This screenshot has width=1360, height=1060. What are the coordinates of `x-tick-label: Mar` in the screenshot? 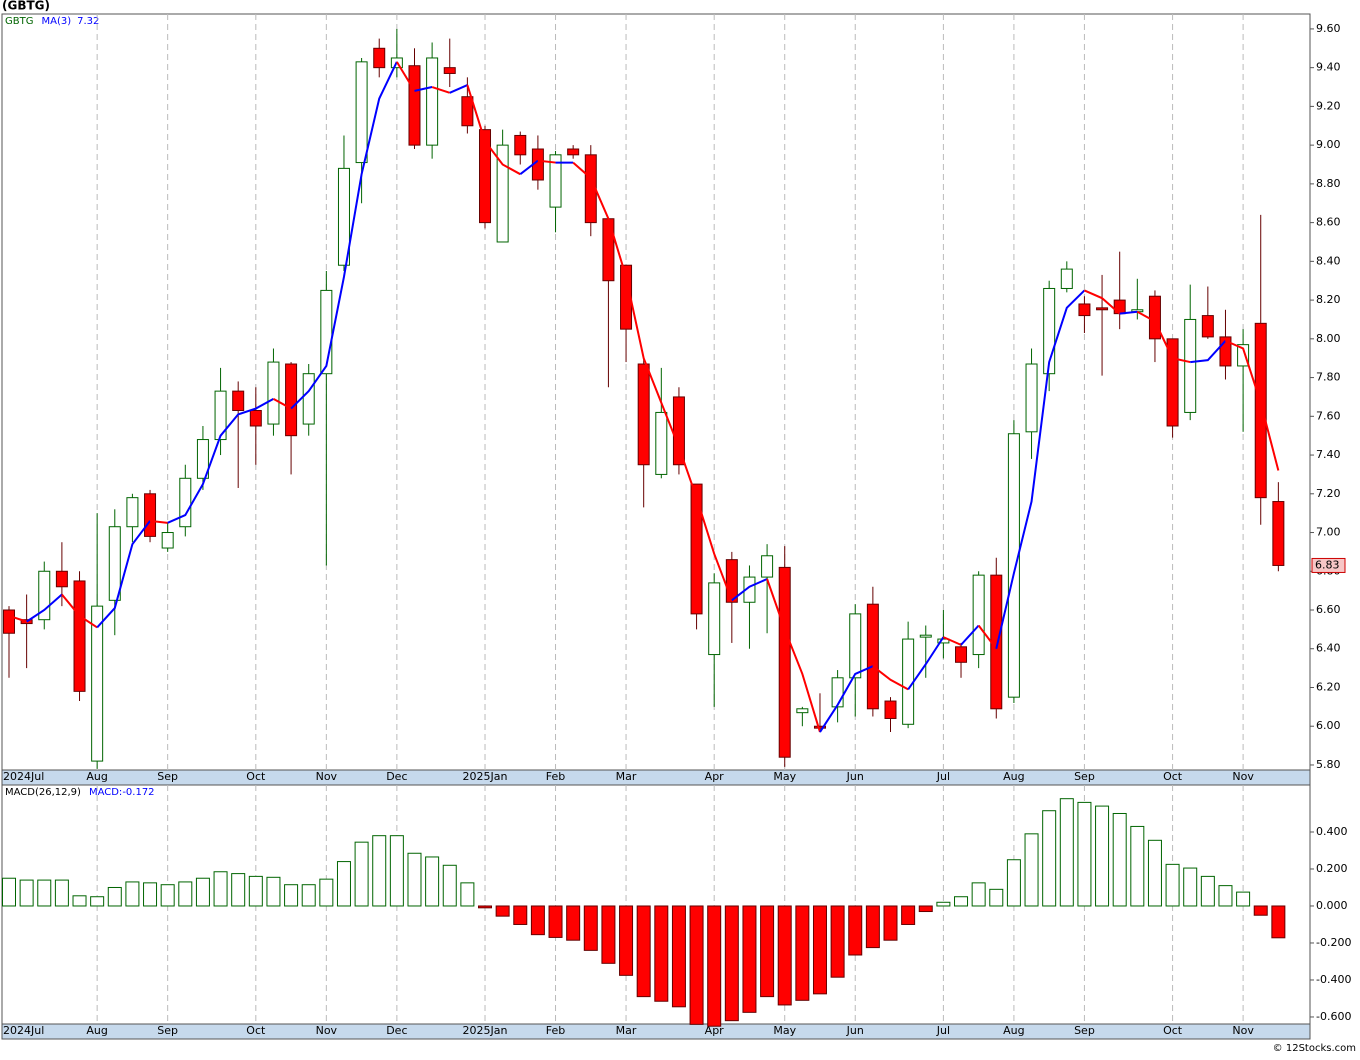 It's located at (626, 1030).